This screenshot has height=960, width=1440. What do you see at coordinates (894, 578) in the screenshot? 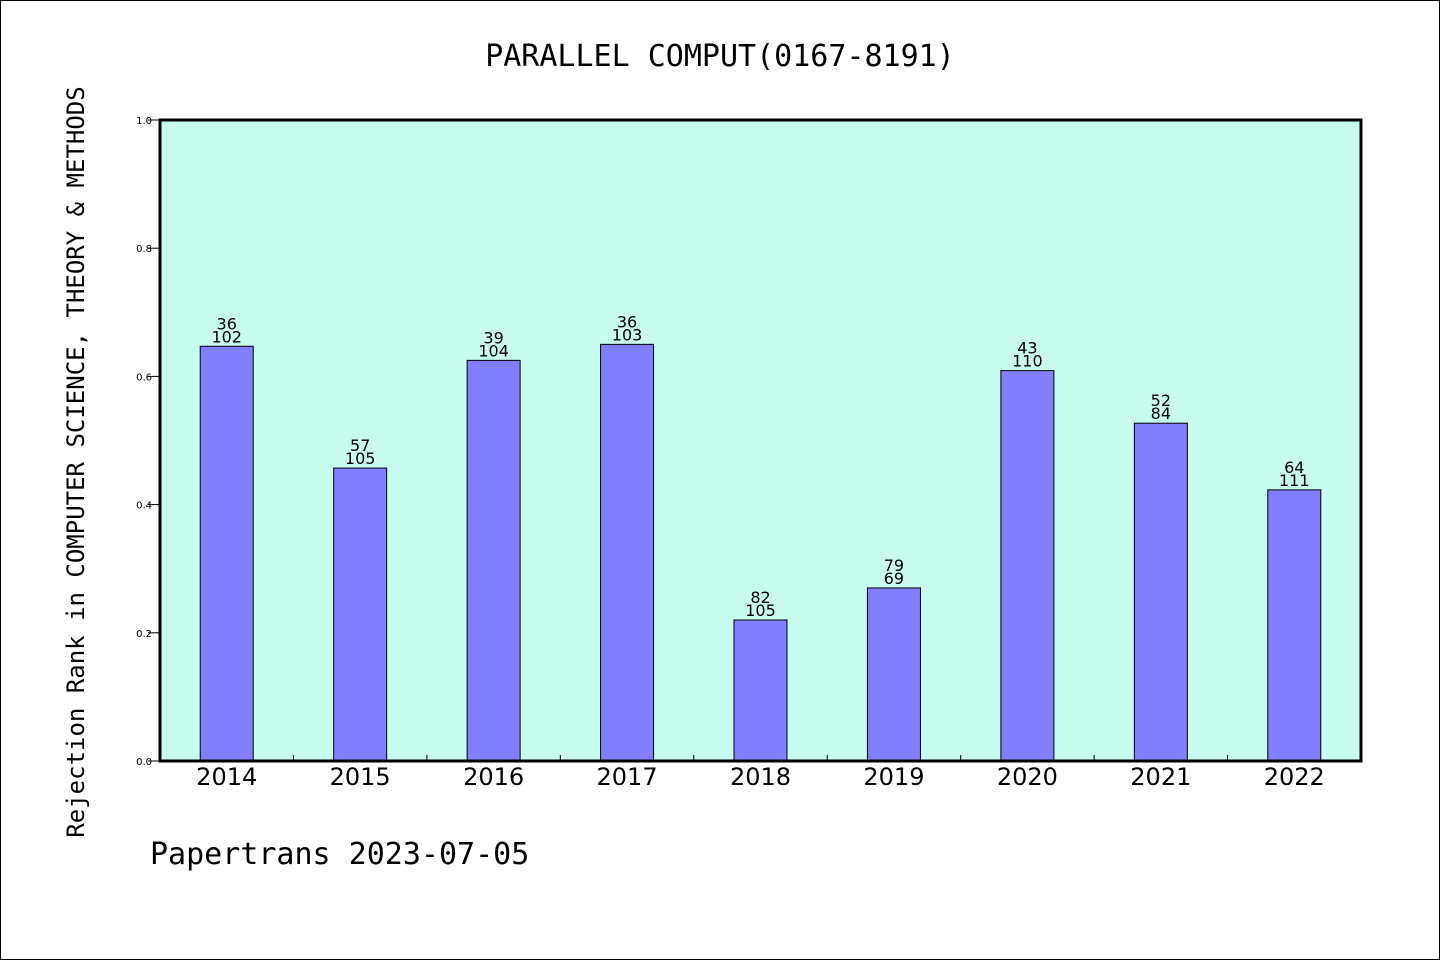
I see `data-label-bottom-2019: 69` at bounding box center [894, 578].